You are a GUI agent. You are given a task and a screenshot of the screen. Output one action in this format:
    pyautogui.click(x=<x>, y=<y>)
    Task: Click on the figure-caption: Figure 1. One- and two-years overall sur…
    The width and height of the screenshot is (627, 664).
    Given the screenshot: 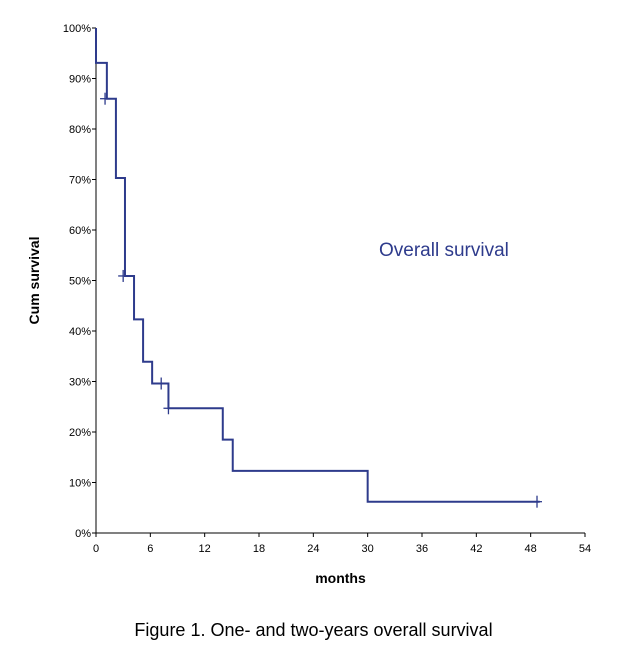 What is the action you would take?
    pyautogui.click(x=313, y=630)
    